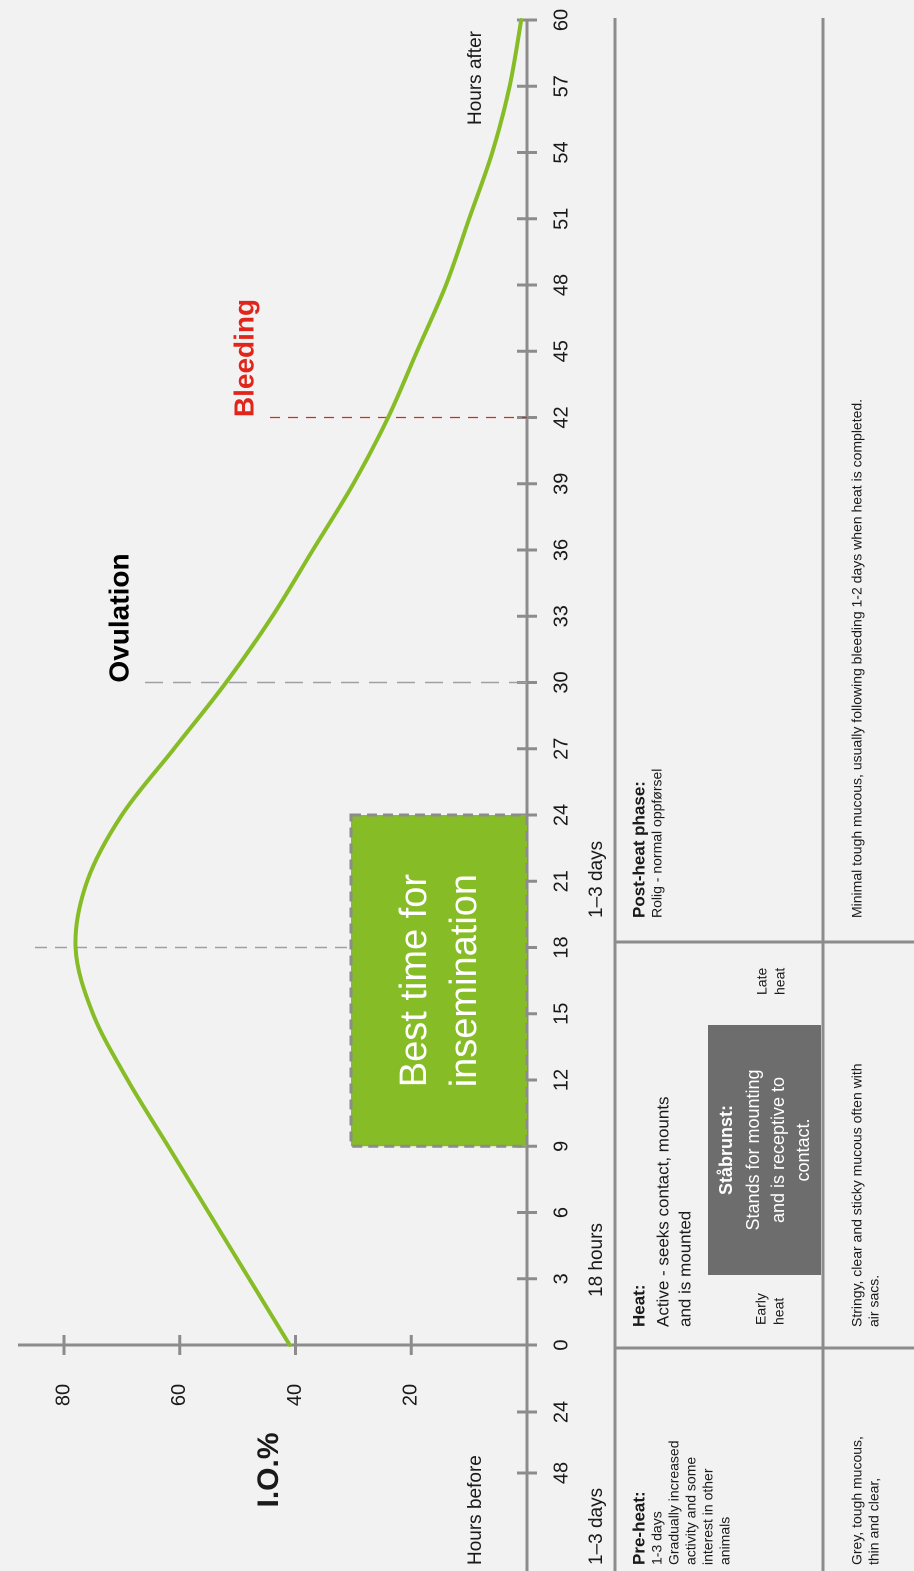 The image size is (914, 1571). Describe the element at coordinates (118, 617) in the screenshot. I see `ovulation-label: Ovulation` at that location.